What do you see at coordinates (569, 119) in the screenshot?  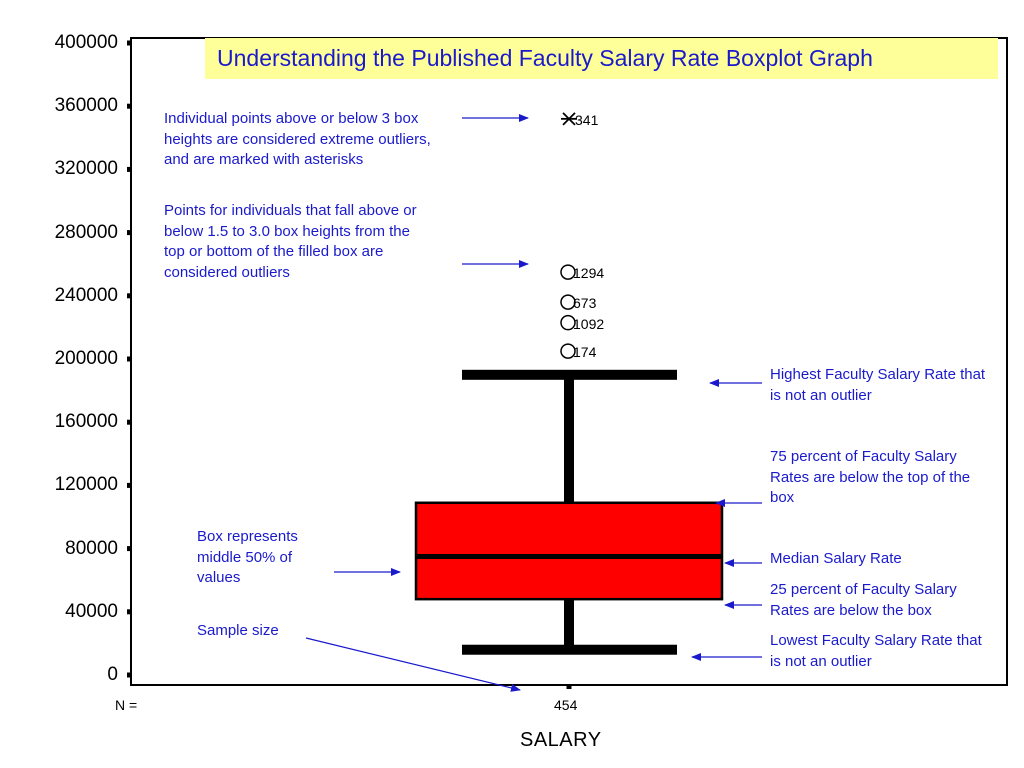 I see `extreme-outlier-point` at bounding box center [569, 119].